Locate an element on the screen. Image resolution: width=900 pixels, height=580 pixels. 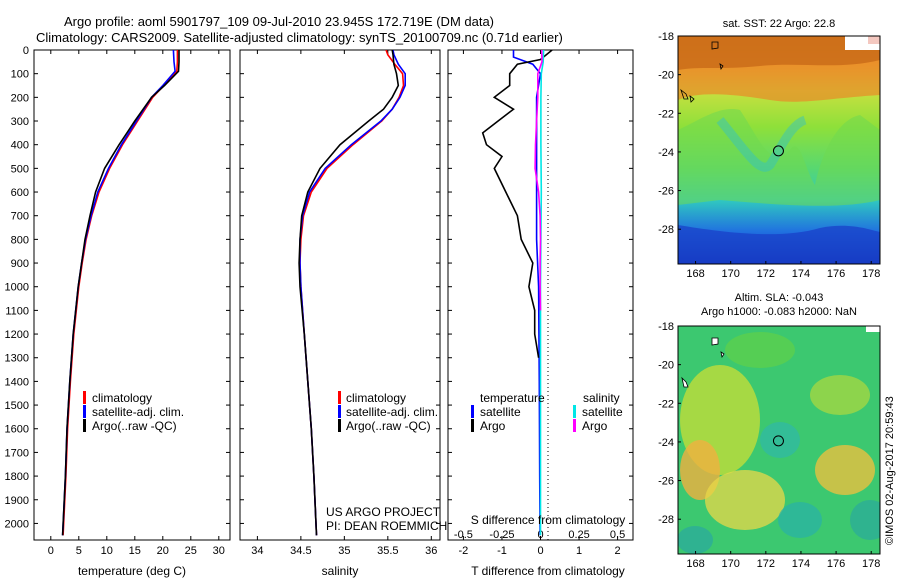
depth-tick-label: 400 is located at coordinates (20, 146).